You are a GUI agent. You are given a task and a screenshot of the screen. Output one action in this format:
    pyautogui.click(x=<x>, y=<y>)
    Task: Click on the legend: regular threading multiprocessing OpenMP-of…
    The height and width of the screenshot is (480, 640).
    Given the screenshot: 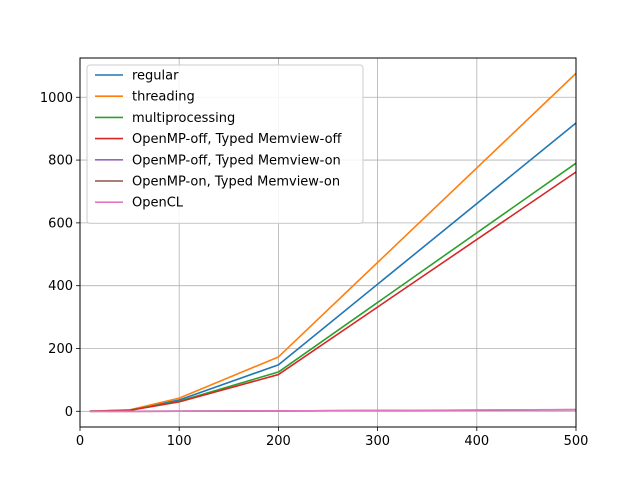 What is the action you would take?
    pyautogui.click(x=225, y=144)
    